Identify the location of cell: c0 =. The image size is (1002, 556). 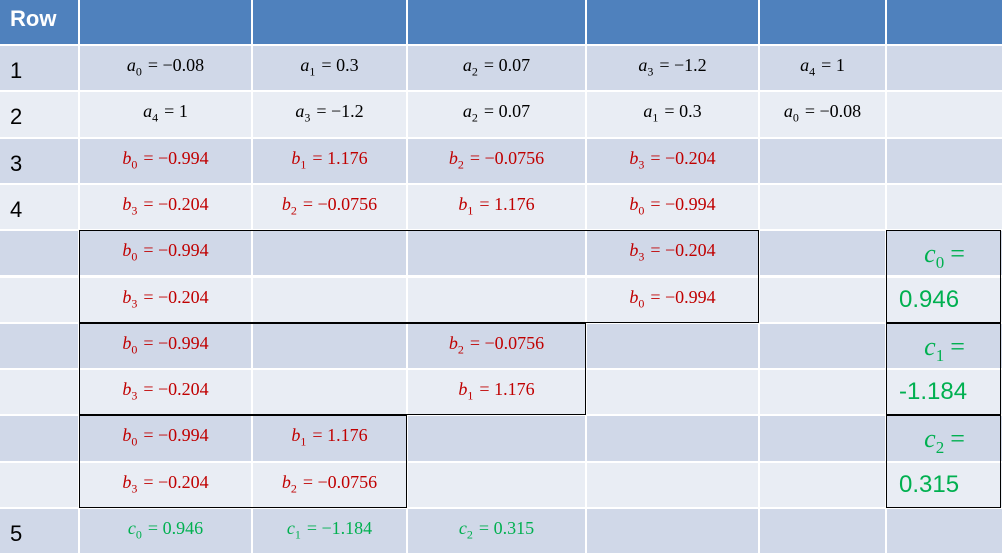
(944, 253).